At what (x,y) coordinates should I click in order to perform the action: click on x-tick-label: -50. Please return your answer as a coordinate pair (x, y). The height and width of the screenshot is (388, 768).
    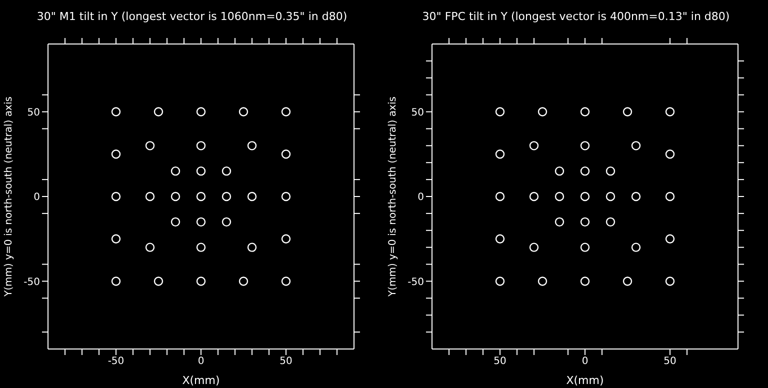
    Looking at the image, I should click on (116, 362).